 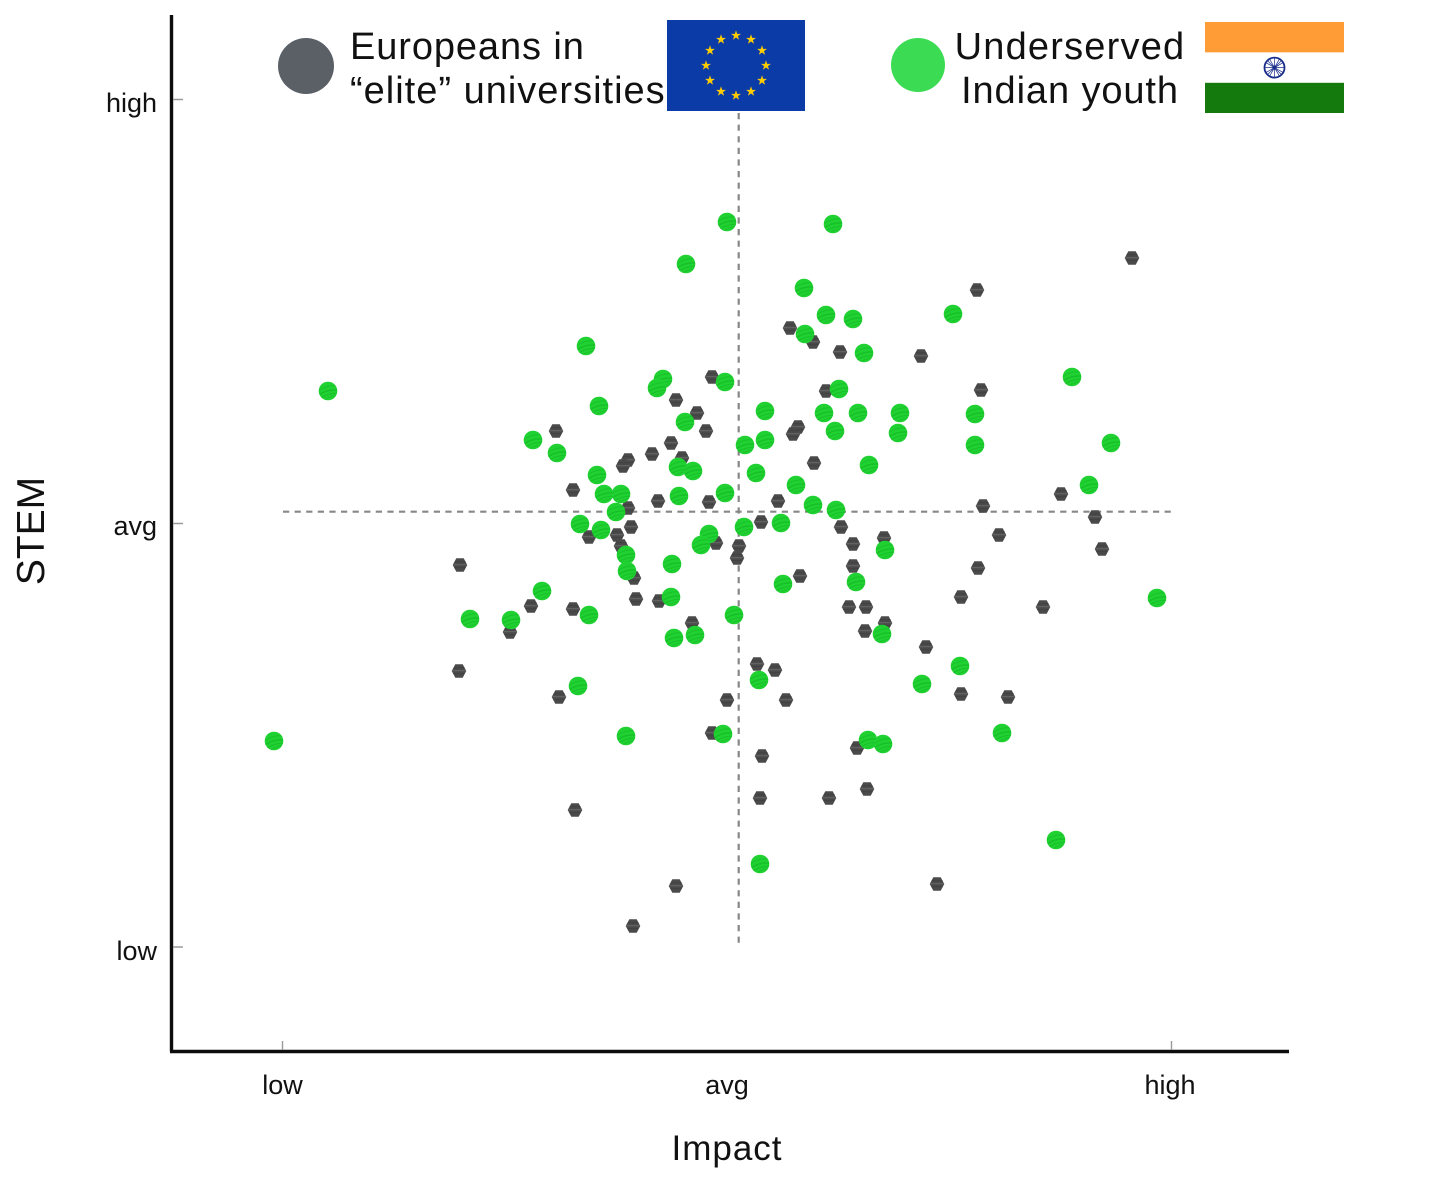 I want to click on svg-text: STEM, so click(x=31, y=531).